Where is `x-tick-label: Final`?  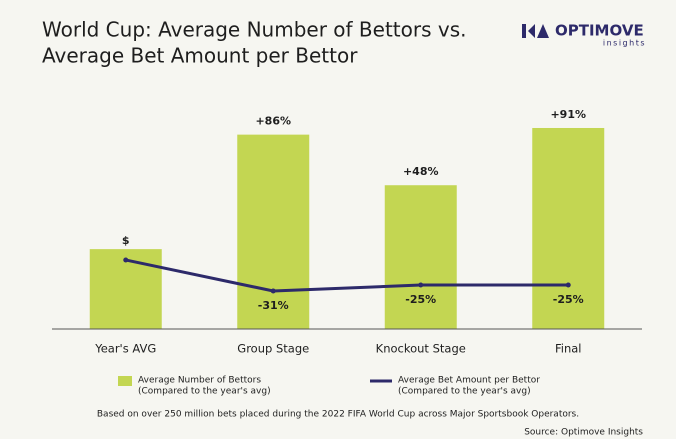
x-tick-label: Final is located at coordinates (568, 349).